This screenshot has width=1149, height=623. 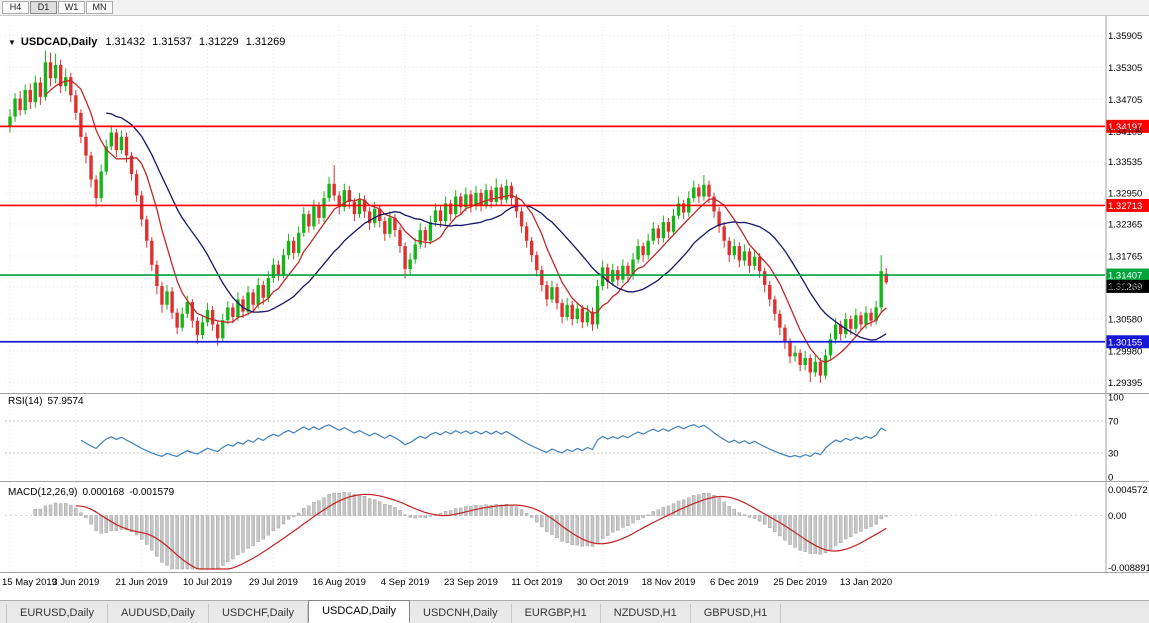 What do you see at coordinates (1117, 516) in the screenshot?
I see `svg-text: 0.00` at bounding box center [1117, 516].